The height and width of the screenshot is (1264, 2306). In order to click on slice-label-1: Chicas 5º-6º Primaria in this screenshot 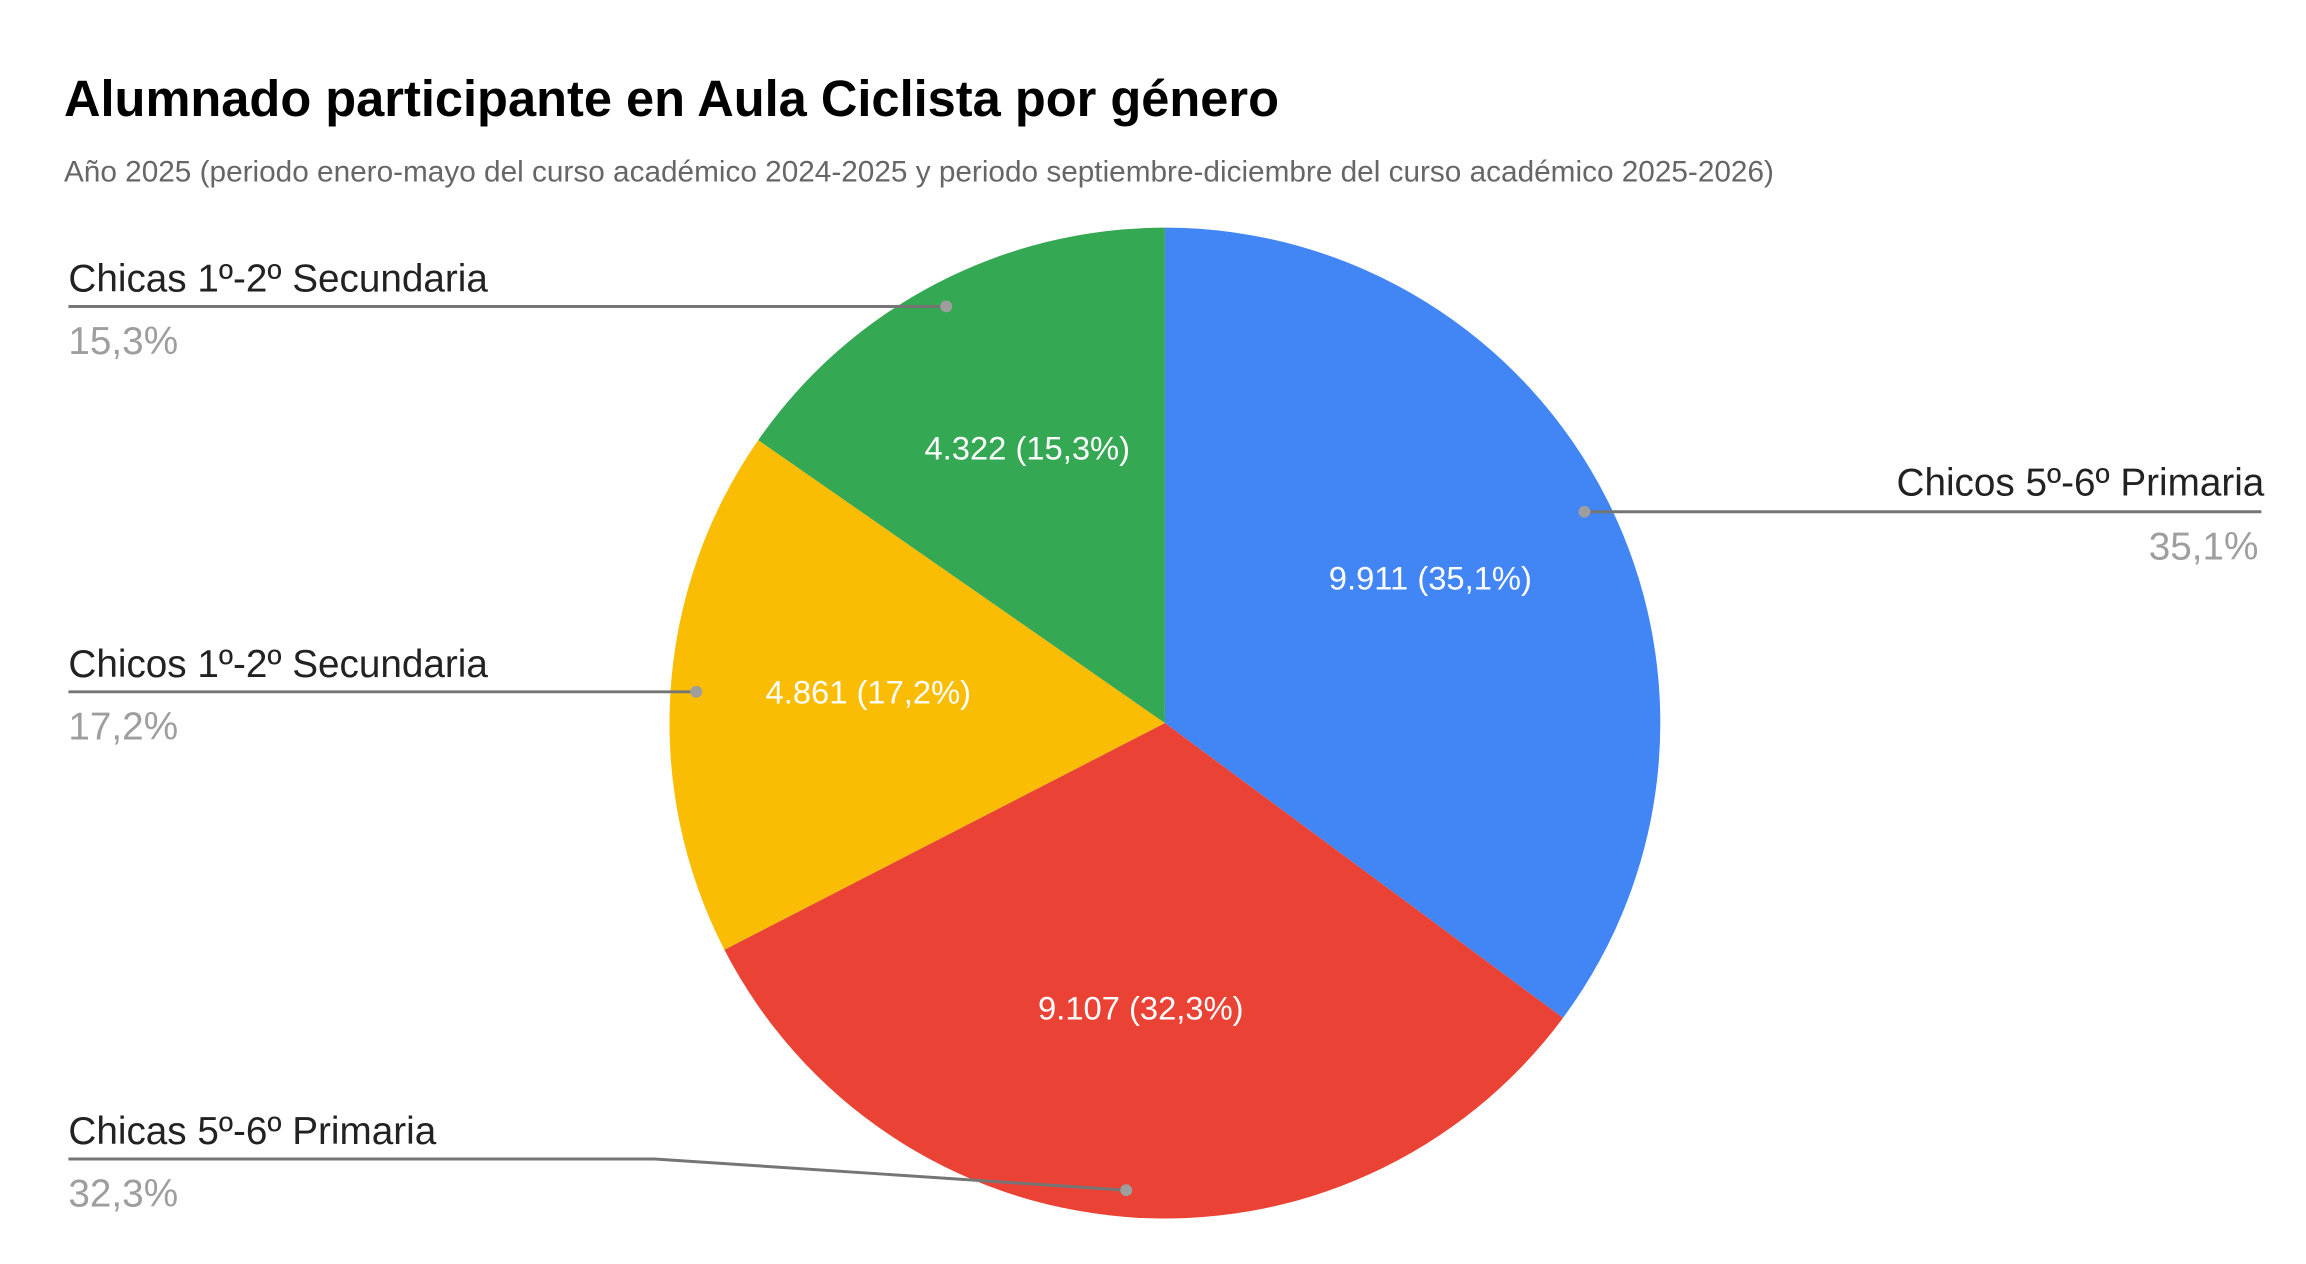, I will do `click(252, 1131)`.